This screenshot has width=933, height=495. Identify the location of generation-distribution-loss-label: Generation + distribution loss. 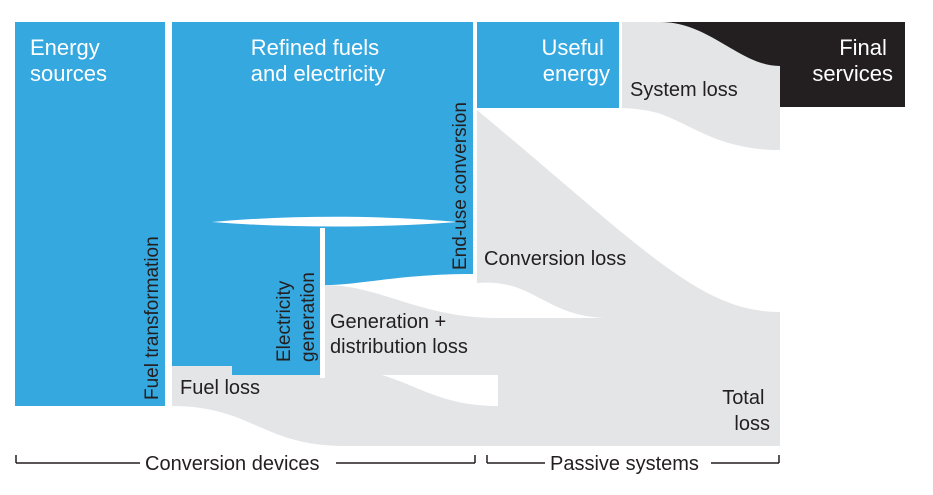
(399, 334).